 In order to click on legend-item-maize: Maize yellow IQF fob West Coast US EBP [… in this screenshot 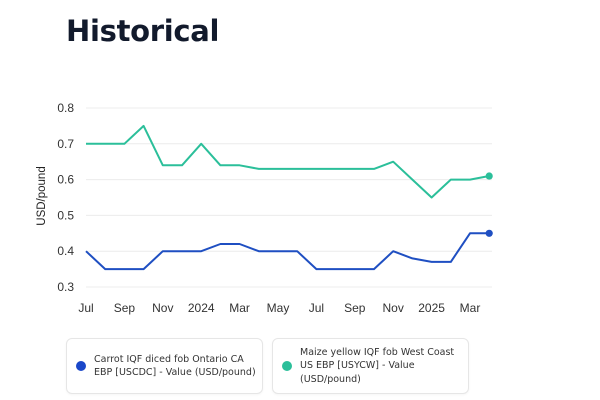, I will do `click(370, 366)`.